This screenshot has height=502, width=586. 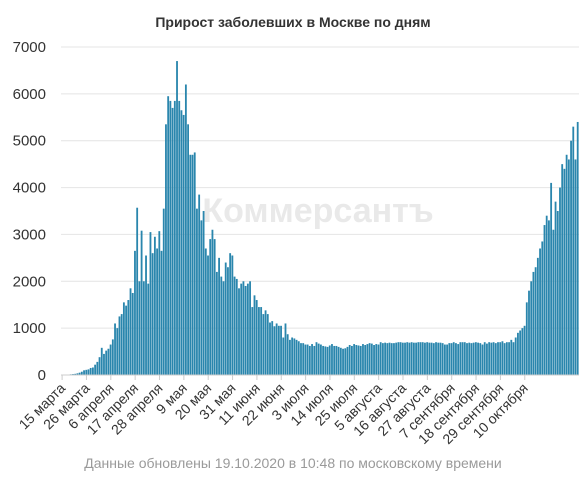 I want to click on y-tick-label: 6000, so click(x=29, y=94).